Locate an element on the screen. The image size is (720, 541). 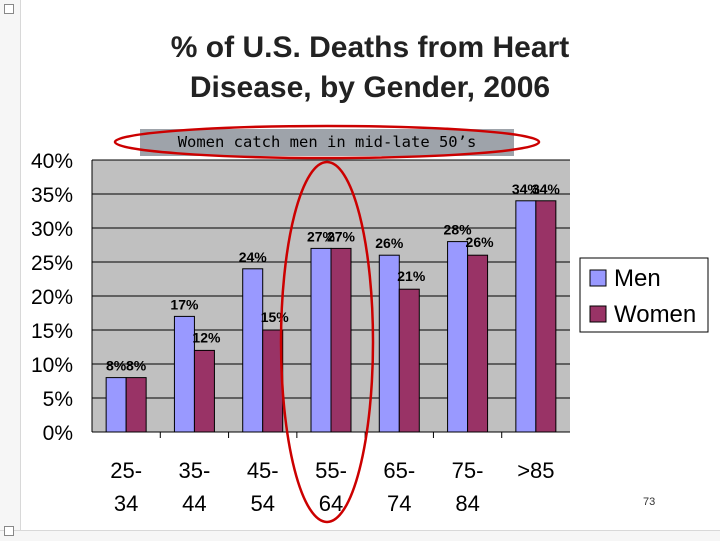
x-tick-label: 34 is located at coordinates (126, 503).